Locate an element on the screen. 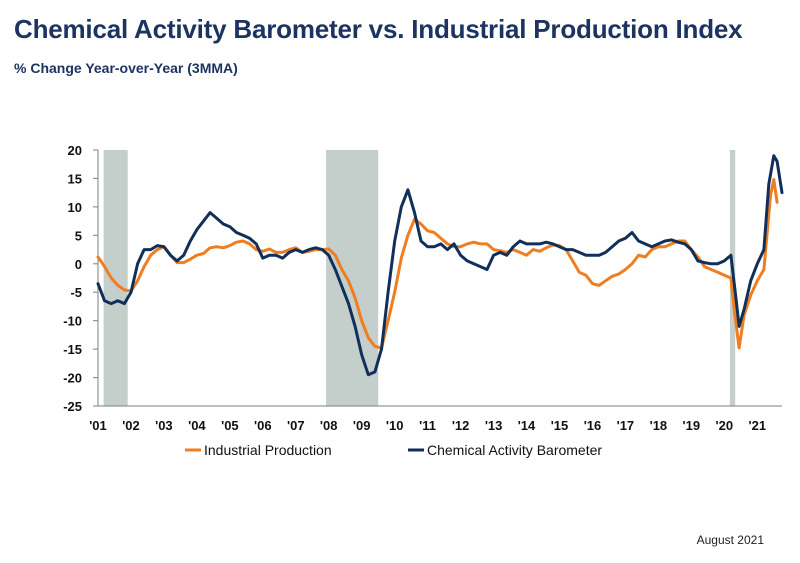  x-tick-label: '21 is located at coordinates (758, 425).